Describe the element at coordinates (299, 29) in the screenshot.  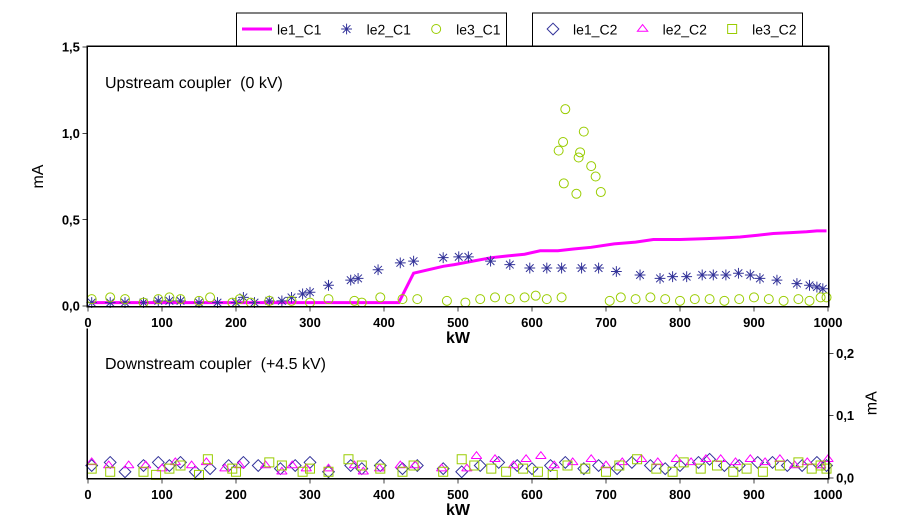
I see `legend-label: le1_C1` at that location.